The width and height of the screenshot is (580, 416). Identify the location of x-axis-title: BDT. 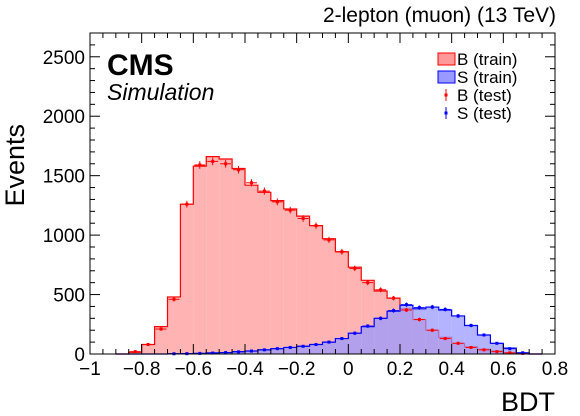
(528, 401).